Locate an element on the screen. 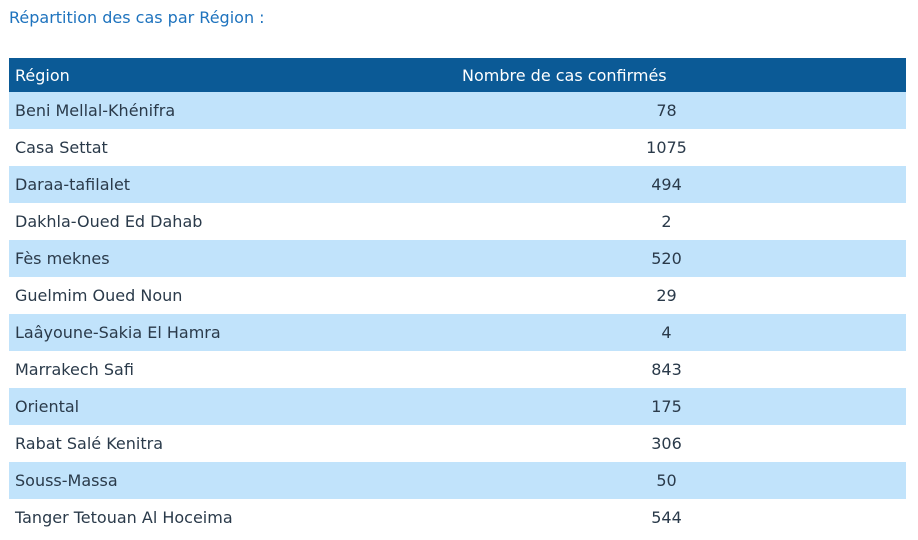  table-row: Beni Mellal-Khénifra 78 is located at coordinates (457, 110).